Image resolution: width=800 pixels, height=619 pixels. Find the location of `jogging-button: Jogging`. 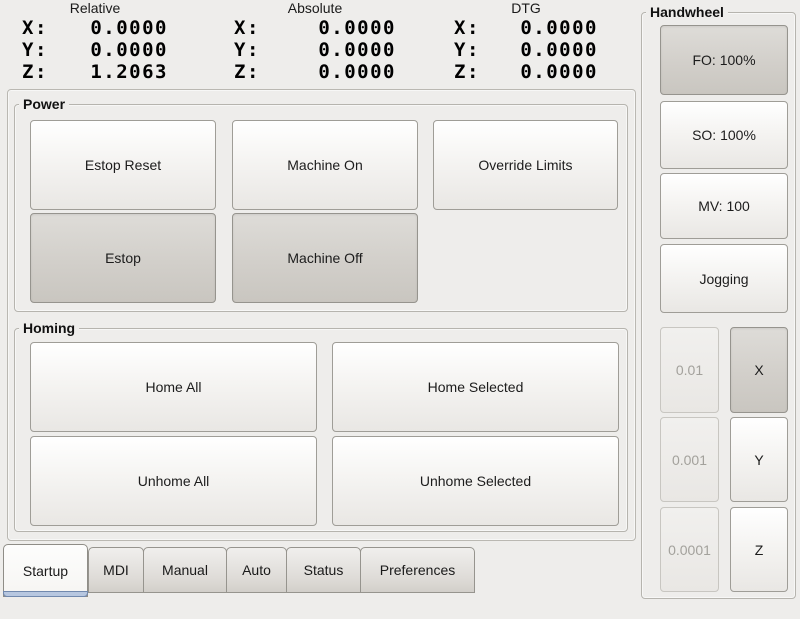

jogging-button: Jogging is located at coordinates (724, 278).